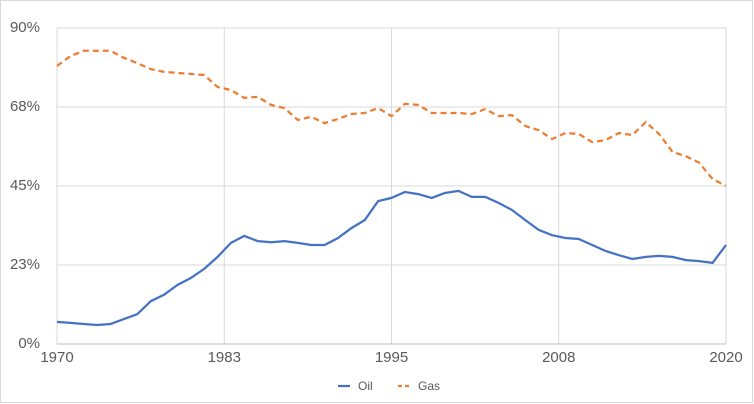 Image resolution: width=754 pixels, height=404 pixels. What do you see at coordinates (224, 357) in the screenshot?
I see `x-tick-label: 1983` at bounding box center [224, 357].